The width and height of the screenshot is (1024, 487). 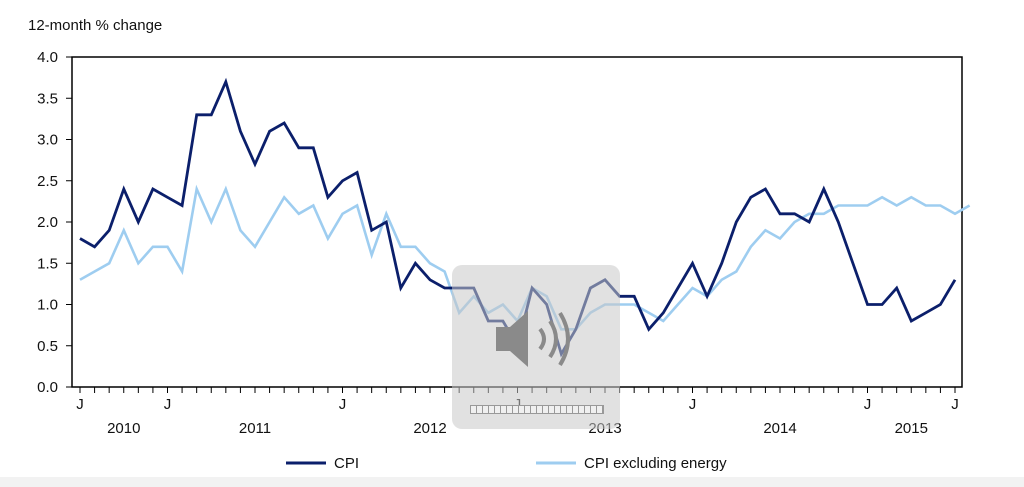 I want to click on bottom-strip, so click(x=512, y=482).